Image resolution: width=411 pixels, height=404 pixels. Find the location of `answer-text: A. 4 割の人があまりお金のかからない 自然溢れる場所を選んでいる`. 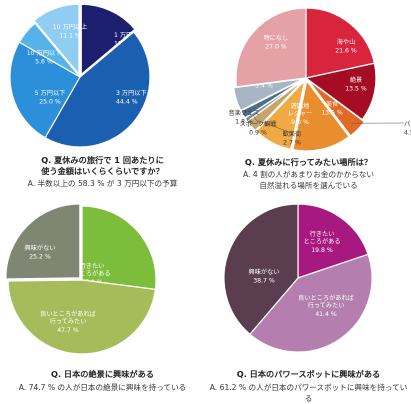

answer-text: A. 4 割の人があまりお金のかからない 自然溢れる場所を選んでいる is located at coordinates (308, 180).